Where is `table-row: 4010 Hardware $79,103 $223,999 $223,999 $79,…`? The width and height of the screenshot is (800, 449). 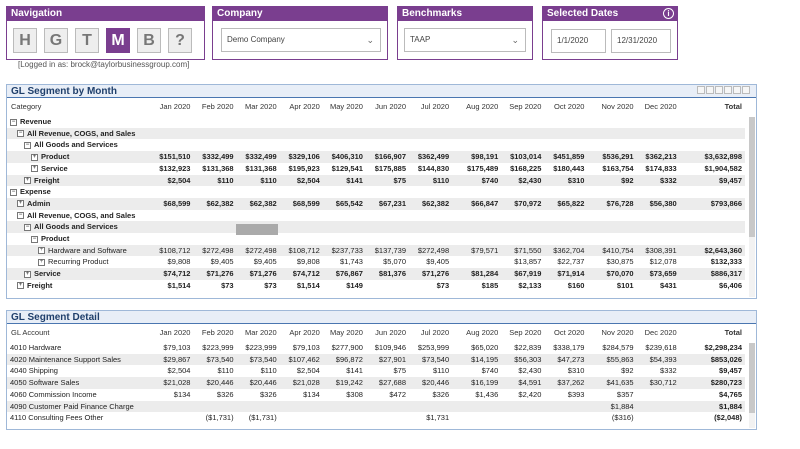
table-row: 4010 Hardware $79,103 $223,999 $223,999 $79,… is located at coordinates (376, 348).